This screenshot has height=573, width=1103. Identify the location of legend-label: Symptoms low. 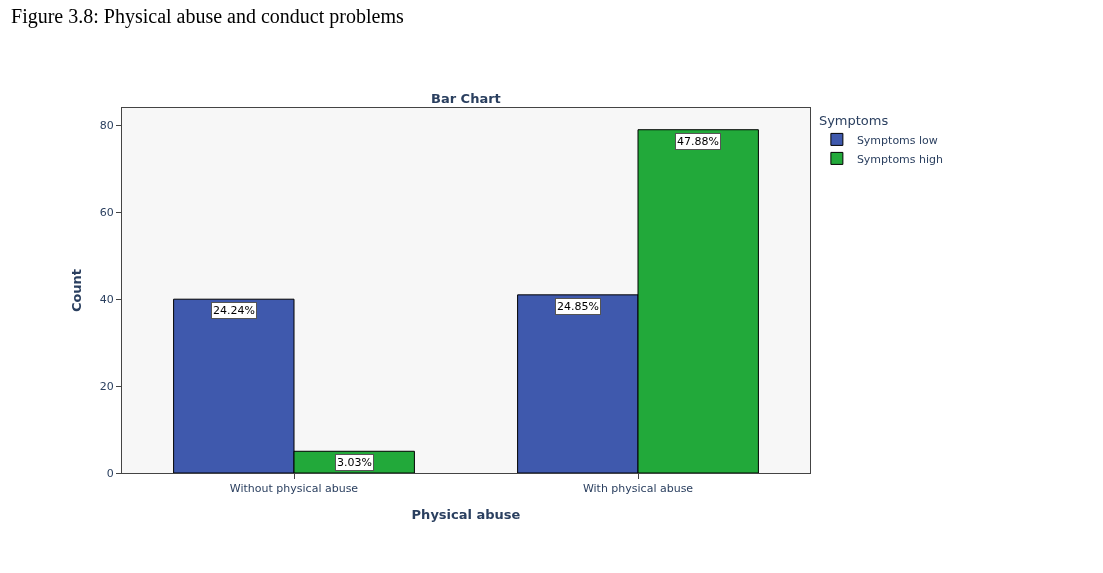
(897, 140).